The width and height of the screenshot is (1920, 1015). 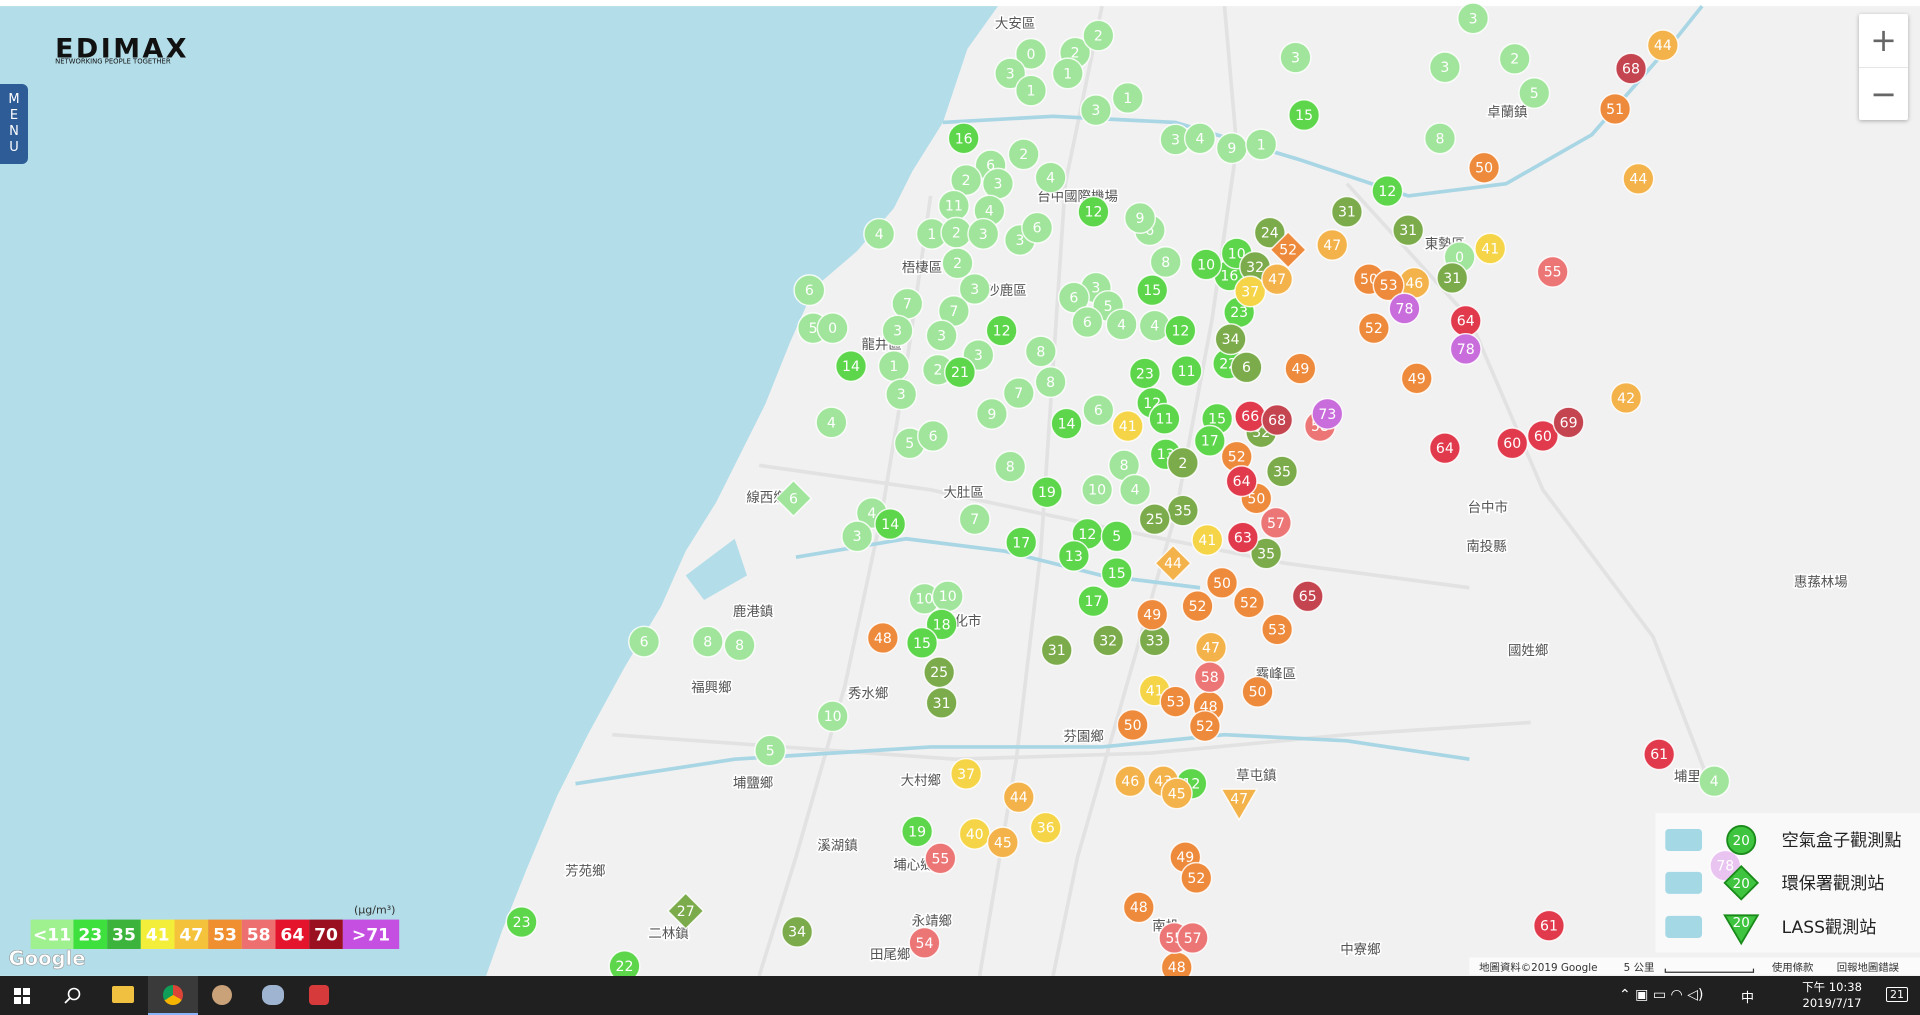 What do you see at coordinates (913, 865) in the screenshot?
I see `place-label: 埔心鄉` at bounding box center [913, 865].